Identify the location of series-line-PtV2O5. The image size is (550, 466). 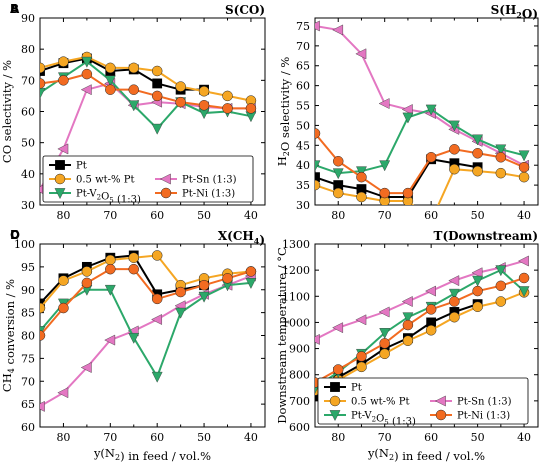
(146, 95).